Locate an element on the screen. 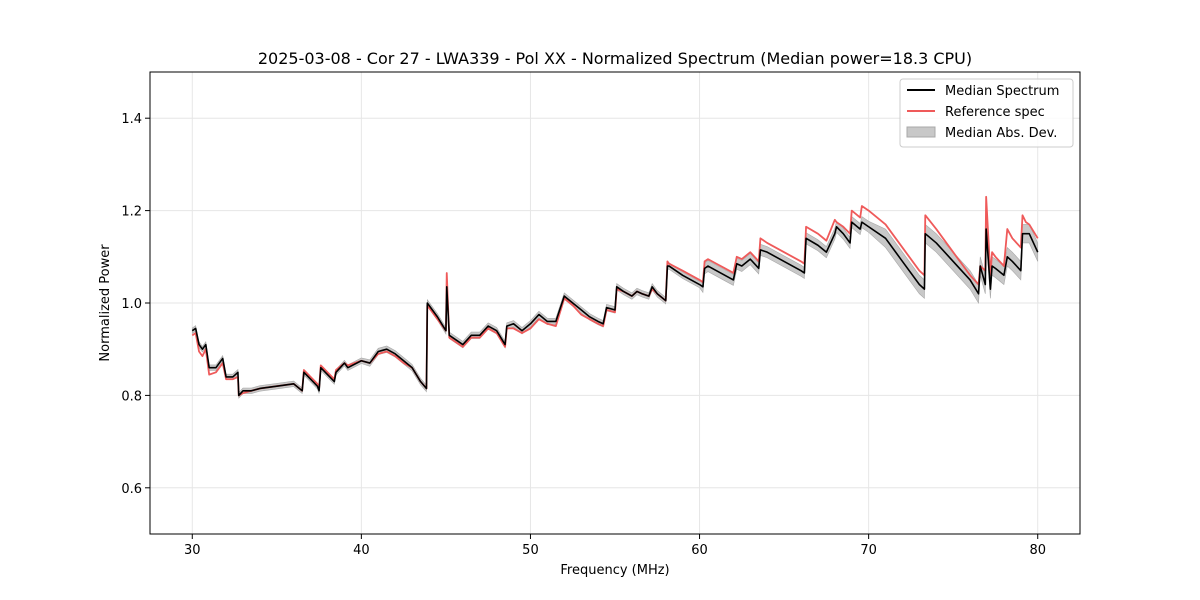 The image size is (1200, 600). legend-median-label: Median Spectrum is located at coordinates (1002, 91).